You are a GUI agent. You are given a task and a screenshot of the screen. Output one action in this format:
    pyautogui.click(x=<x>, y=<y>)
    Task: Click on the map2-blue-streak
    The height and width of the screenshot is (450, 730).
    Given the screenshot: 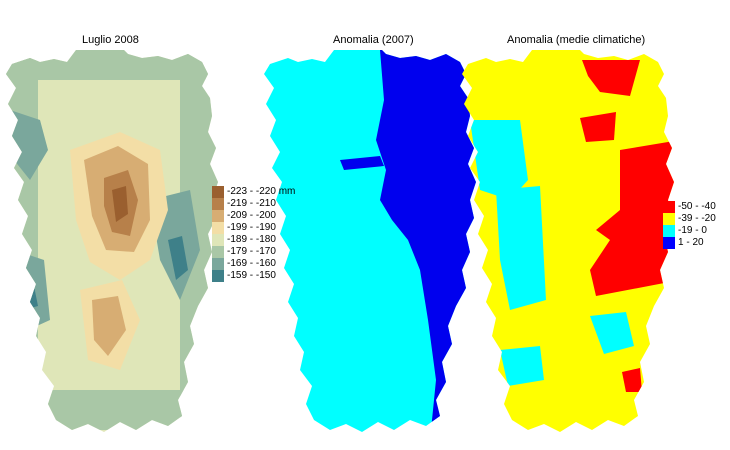 What is the action you would take?
    pyautogui.click(x=362, y=163)
    